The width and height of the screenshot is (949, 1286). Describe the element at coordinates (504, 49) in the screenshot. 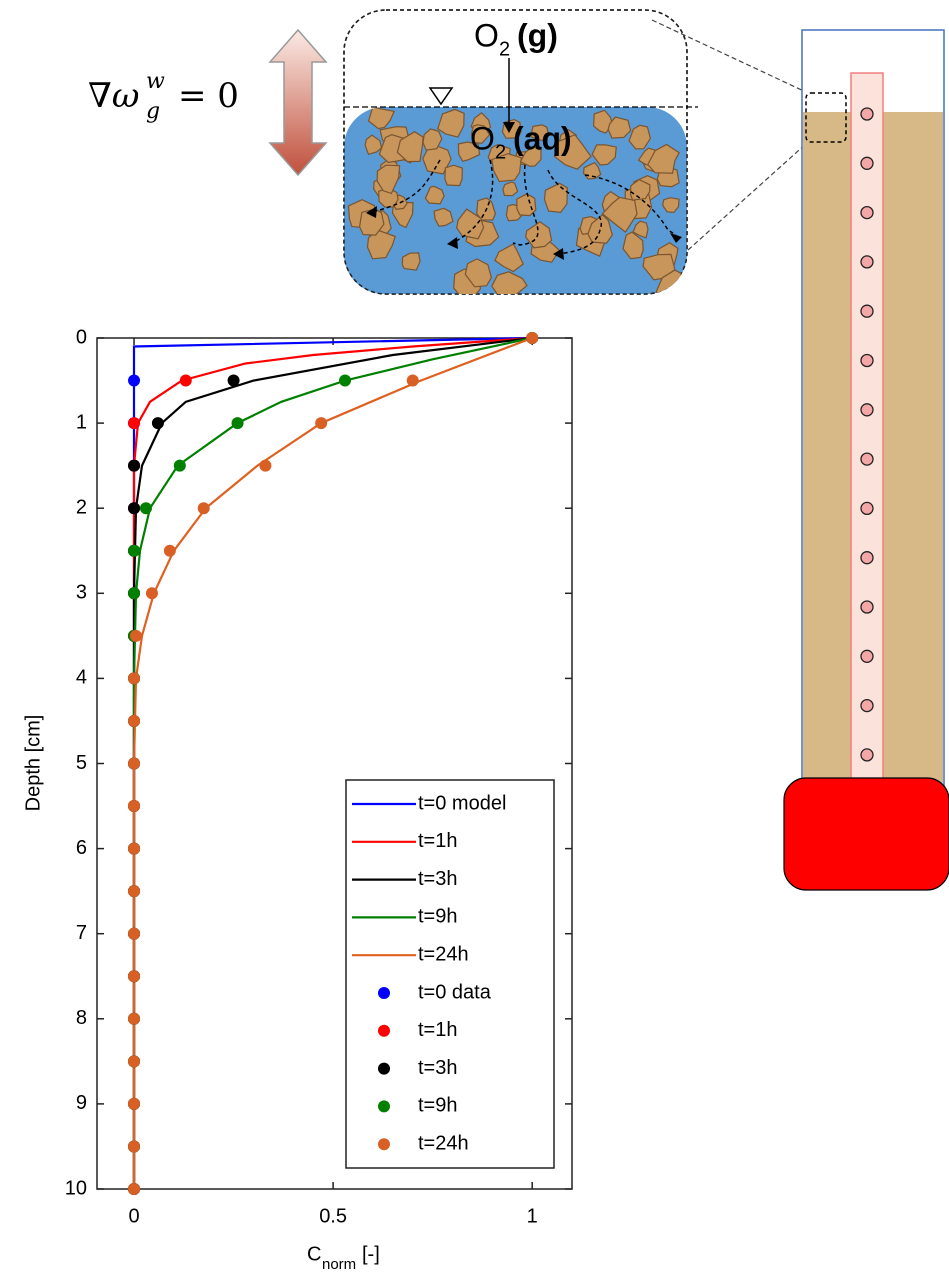

I see `gas-sub: 2` at that location.